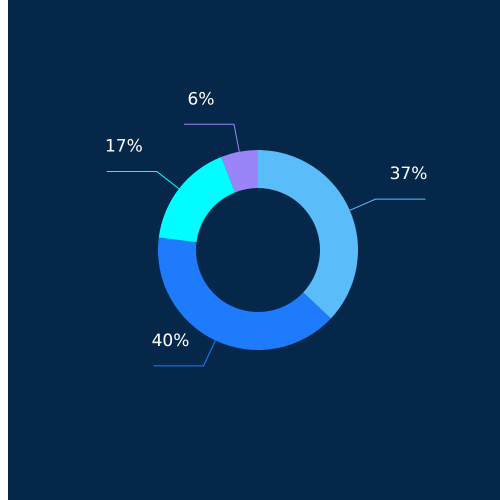  I want to click on data-label: 6%, so click(201, 99).